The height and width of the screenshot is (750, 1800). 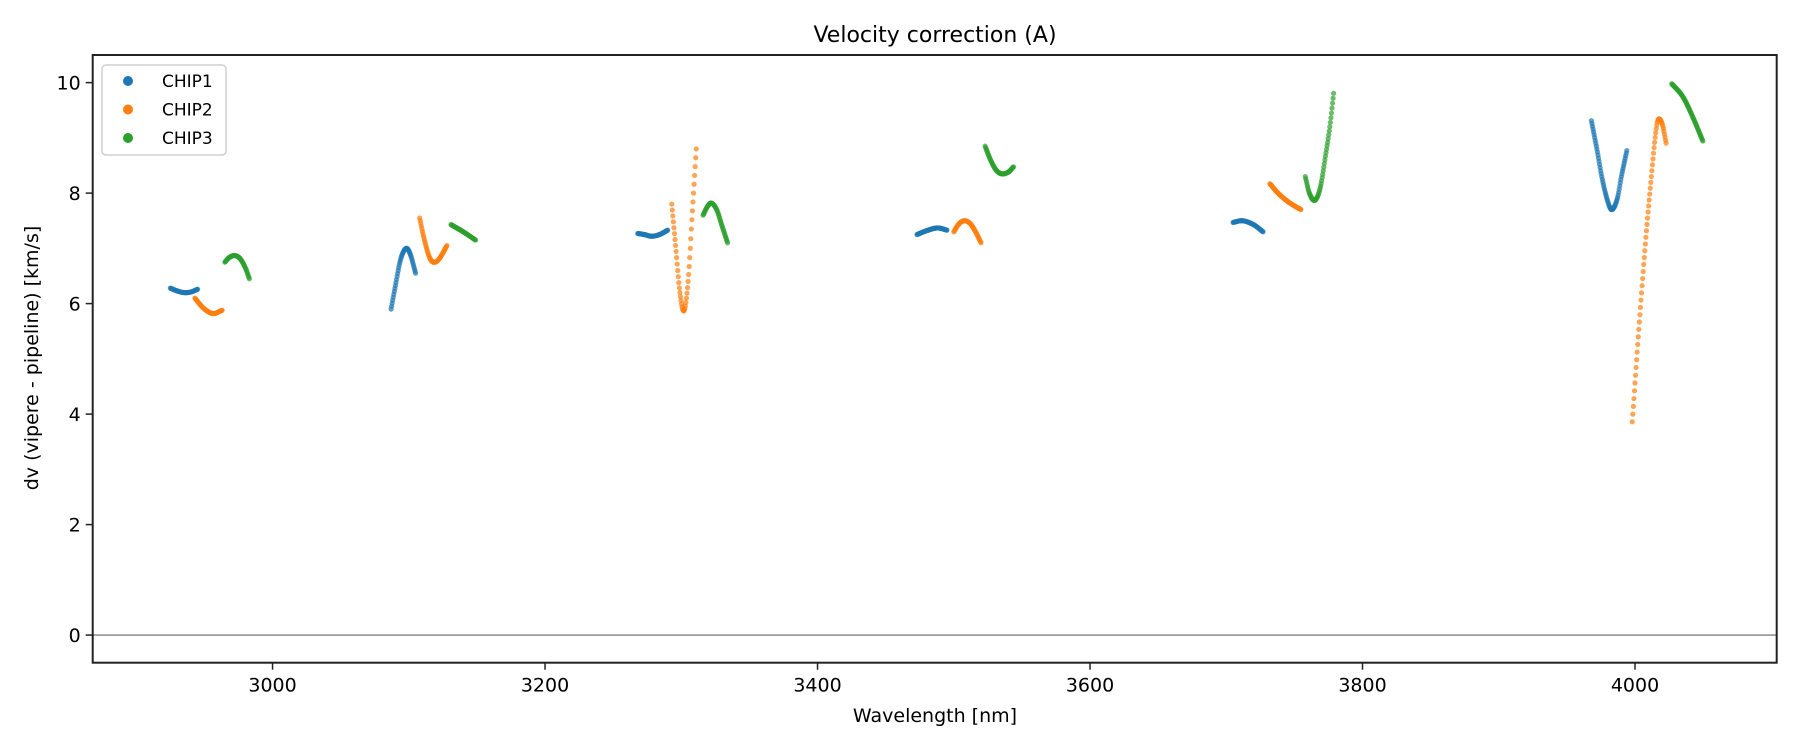 What do you see at coordinates (545, 686) in the screenshot?
I see `x-tick-label: 3200` at bounding box center [545, 686].